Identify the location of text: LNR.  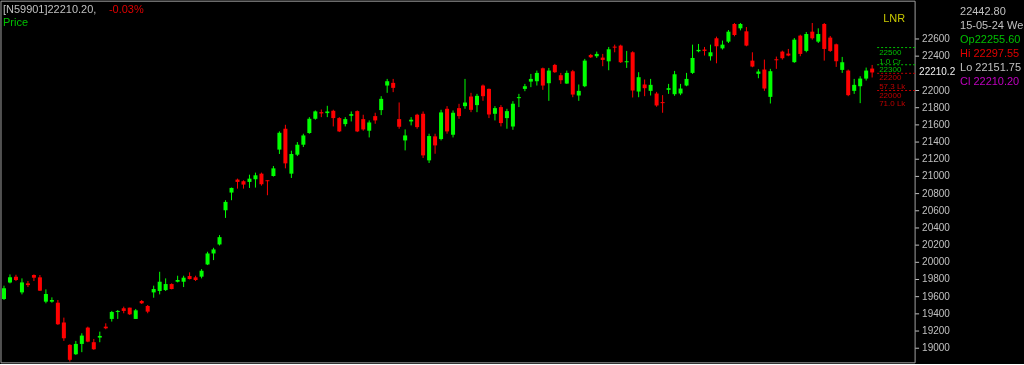
(894, 18).